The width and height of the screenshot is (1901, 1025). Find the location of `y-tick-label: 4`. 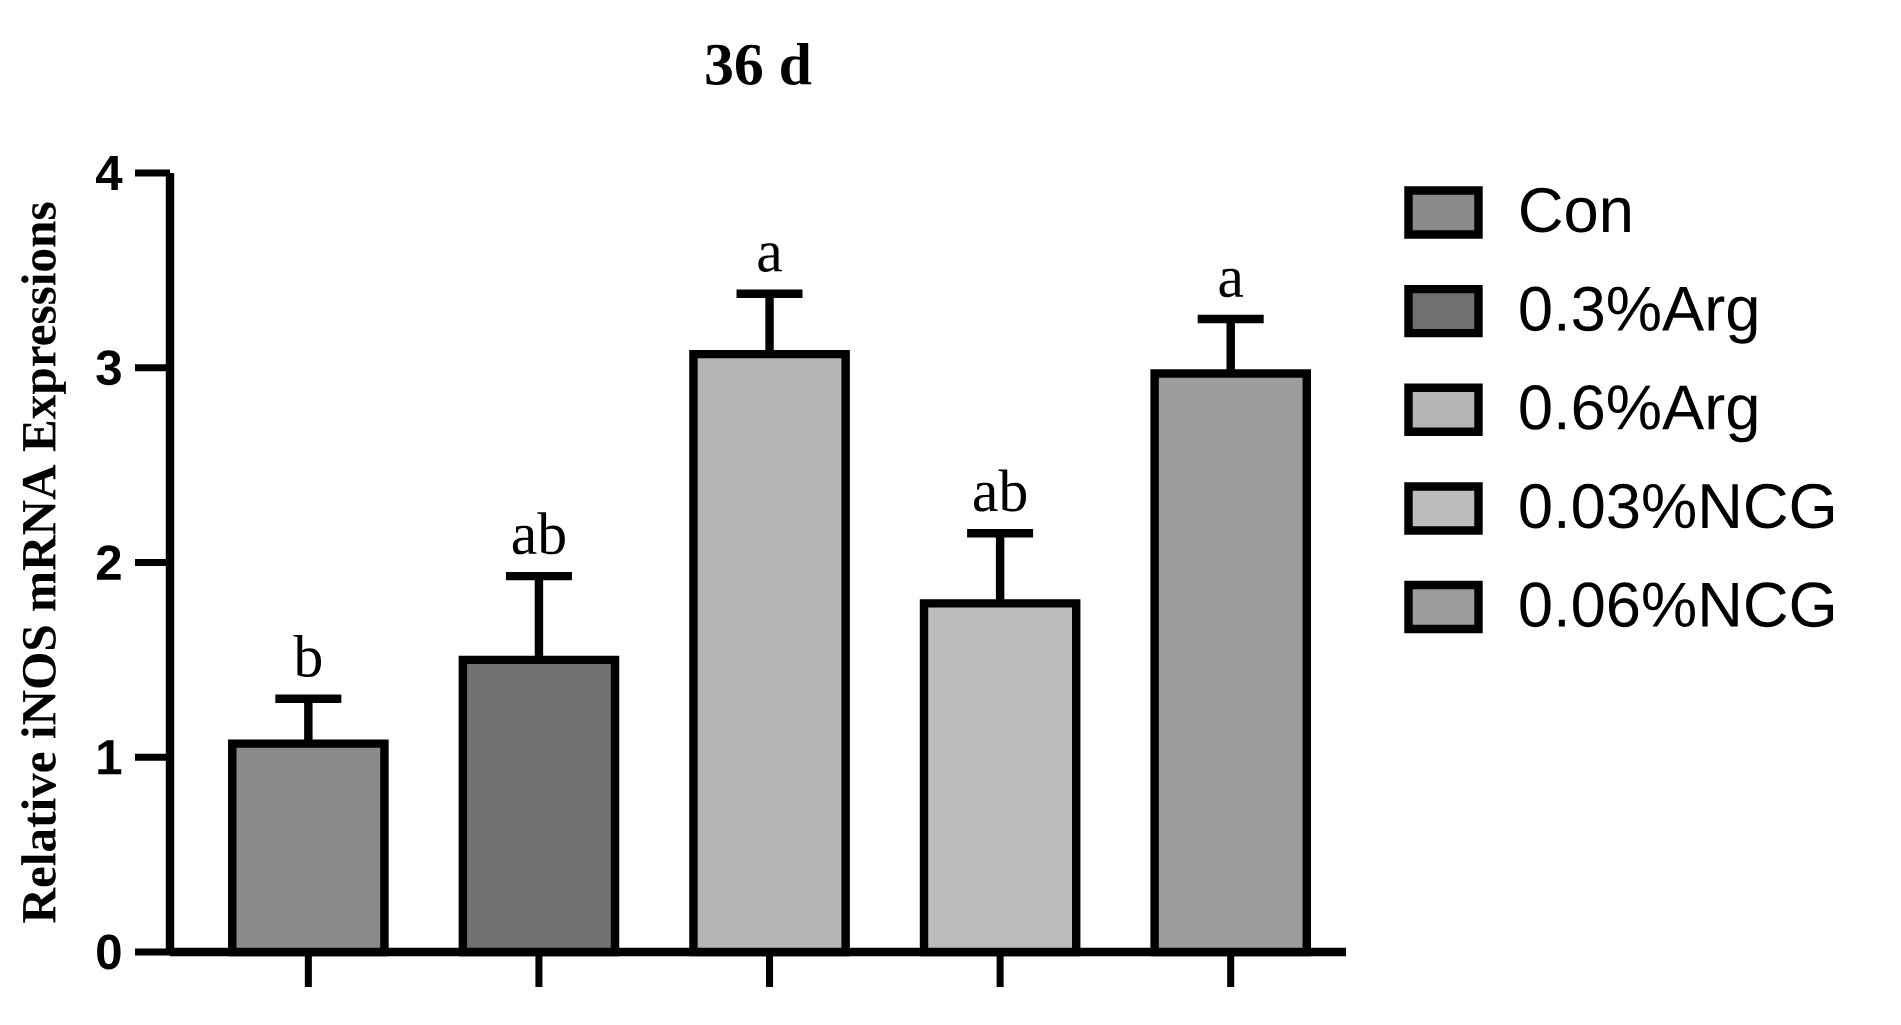

y-tick-label: 4 is located at coordinates (109, 173).